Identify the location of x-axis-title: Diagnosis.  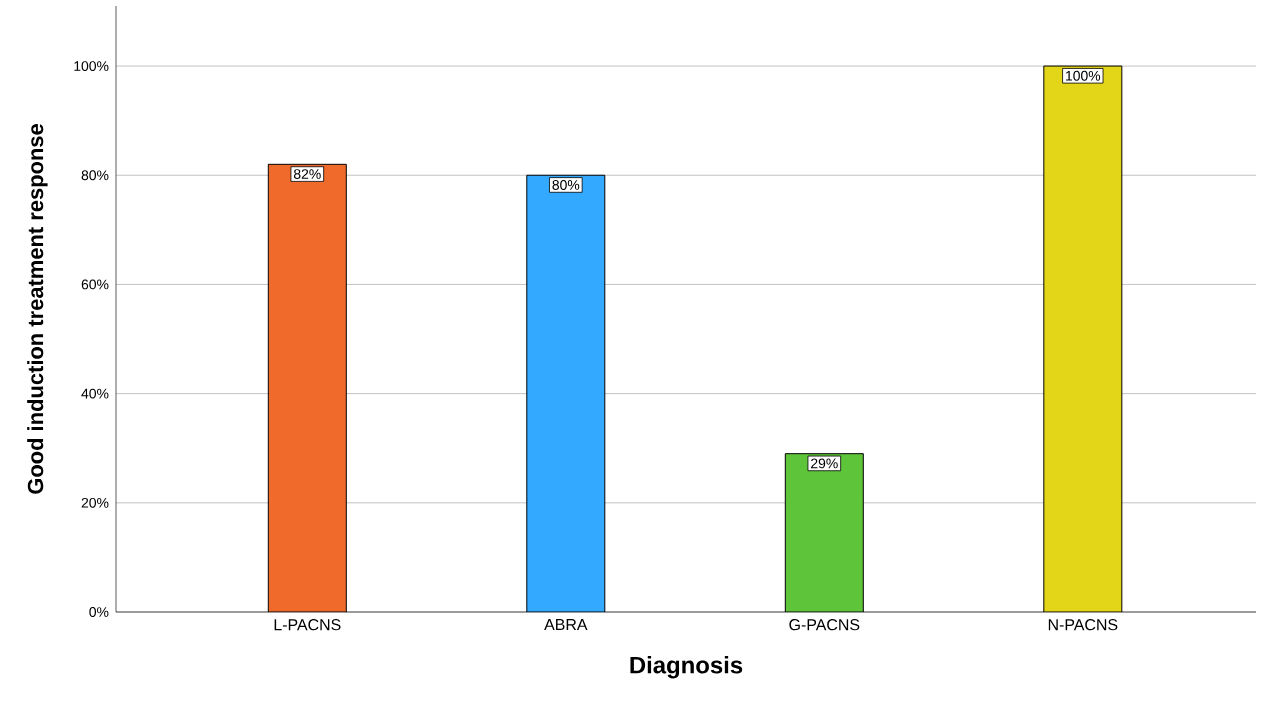
(686, 667).